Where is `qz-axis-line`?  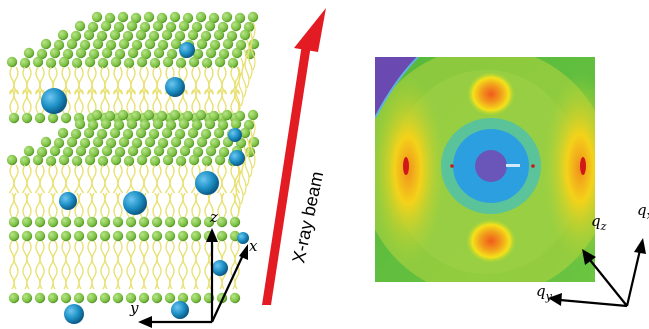 qz-axis-line is located at coordinates (608, 283).